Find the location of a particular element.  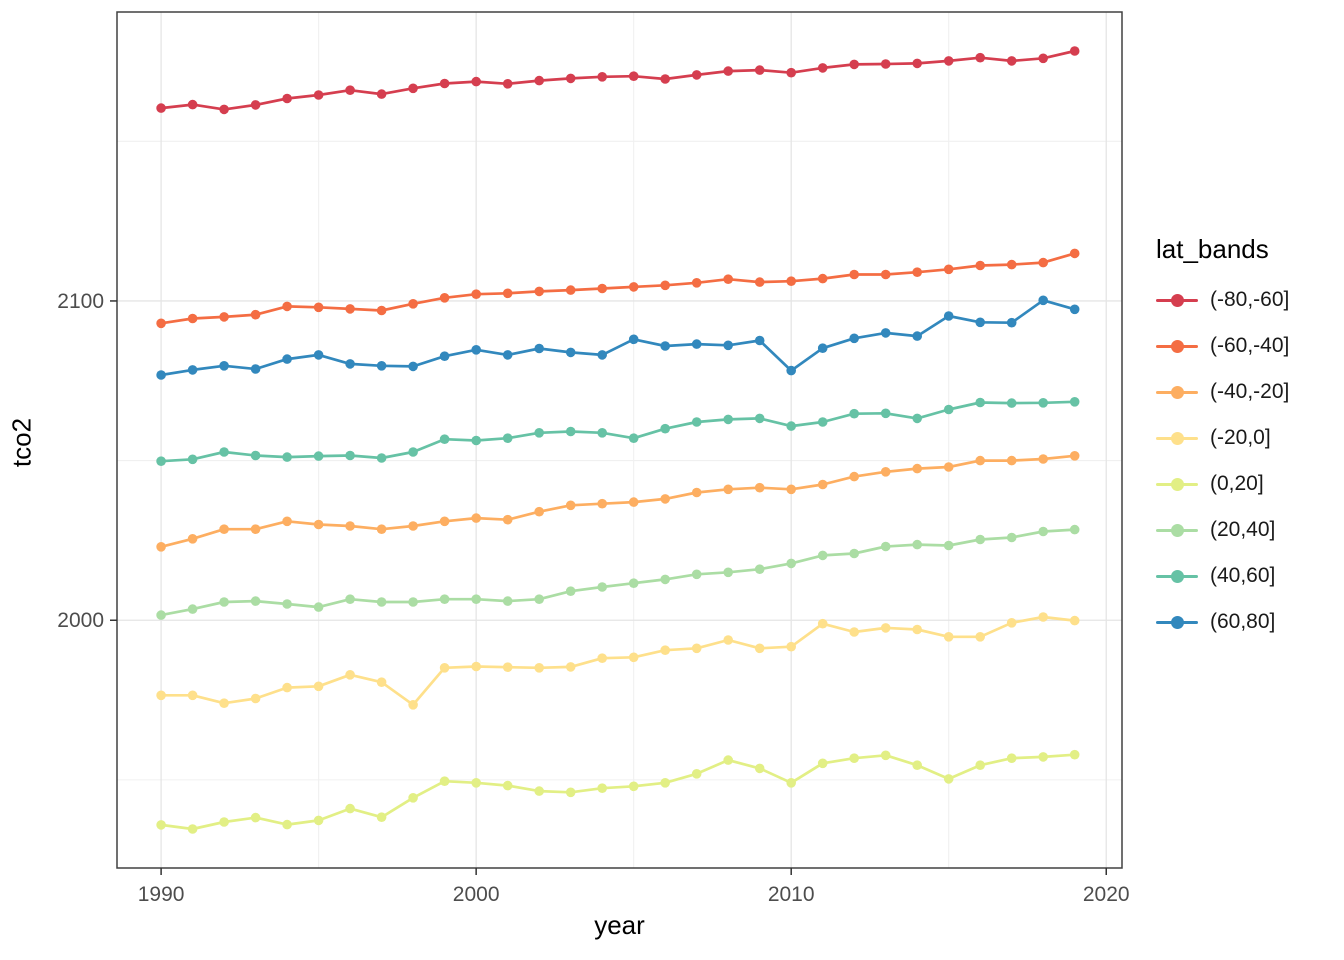

legend-label: (60,80] is located at coordinates (1243, 621).